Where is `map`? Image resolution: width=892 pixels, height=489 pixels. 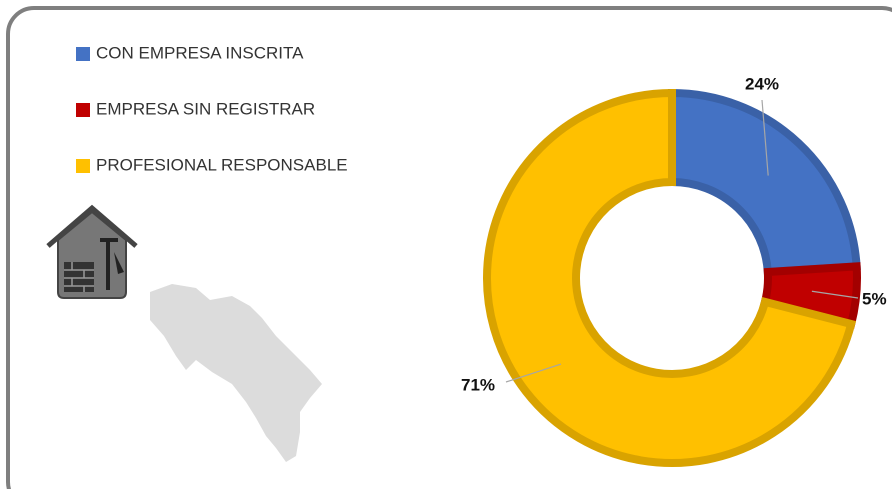 map is located at coordinates (236, 373).